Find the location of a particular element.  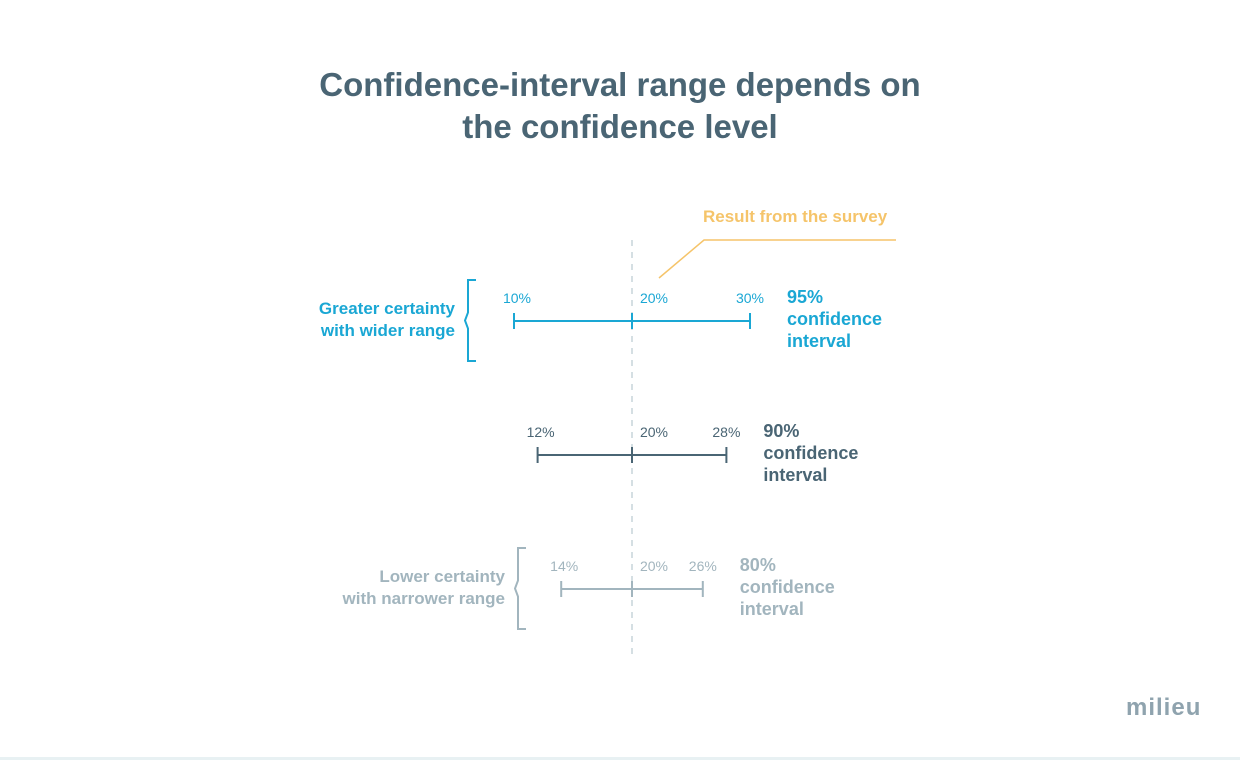

ci-label-95-word2: interval is located at coordinates (819, 341).